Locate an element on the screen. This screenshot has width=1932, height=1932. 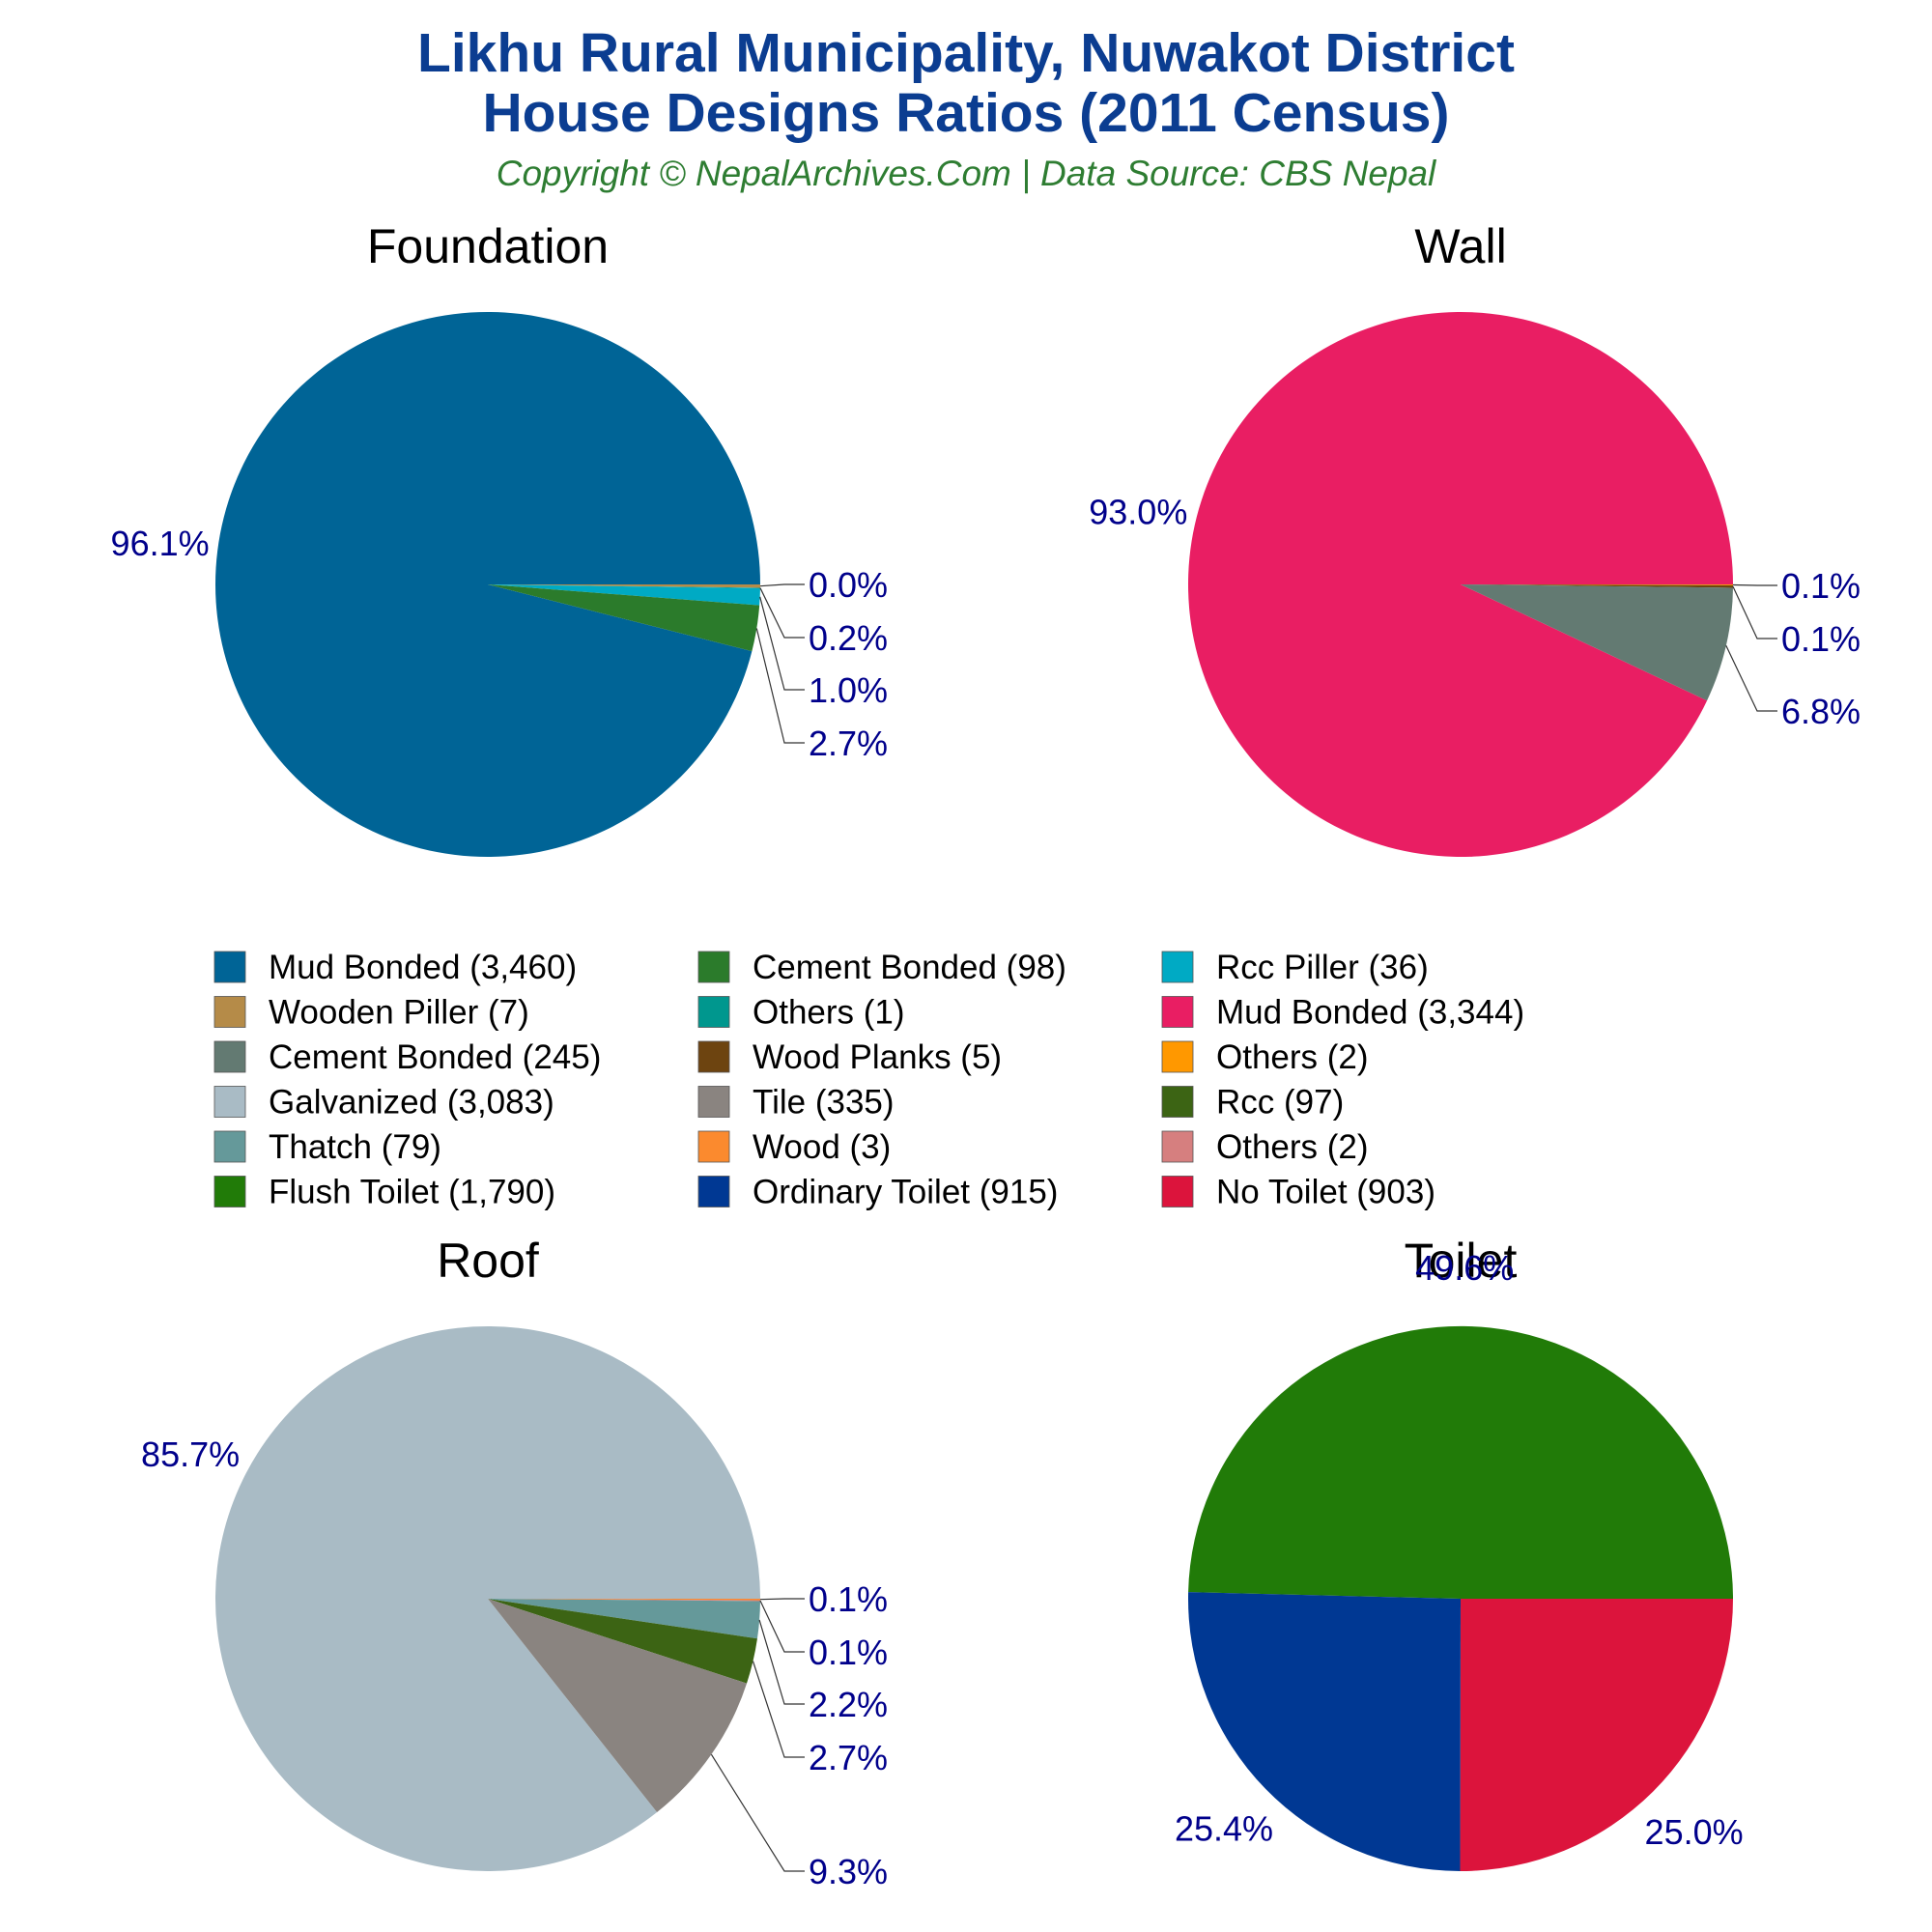
pct-label-wall-1: 0.1% is located at coordinates (1821, 639).